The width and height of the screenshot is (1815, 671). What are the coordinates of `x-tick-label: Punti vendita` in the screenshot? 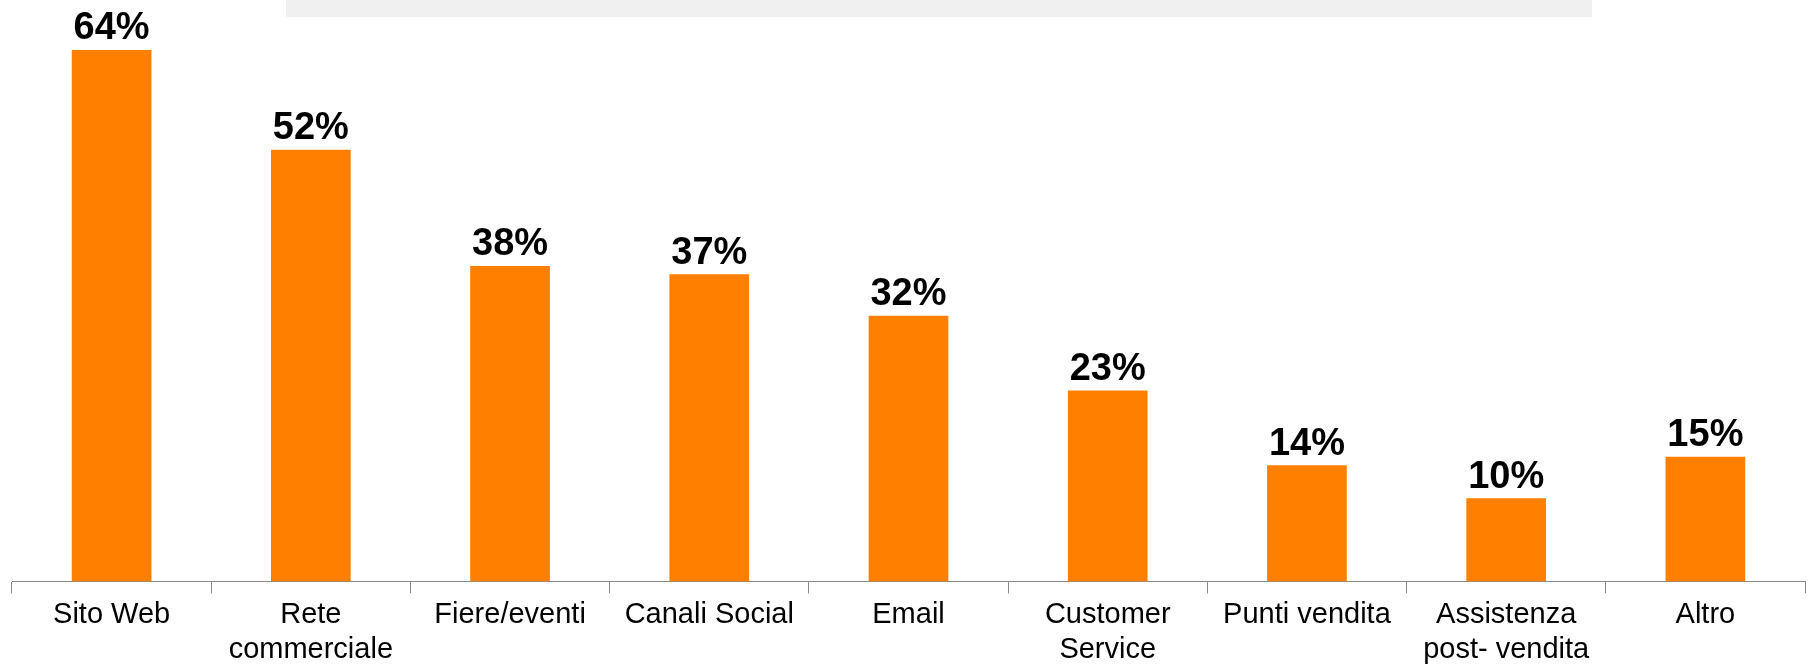 It's located at (1307, 612).